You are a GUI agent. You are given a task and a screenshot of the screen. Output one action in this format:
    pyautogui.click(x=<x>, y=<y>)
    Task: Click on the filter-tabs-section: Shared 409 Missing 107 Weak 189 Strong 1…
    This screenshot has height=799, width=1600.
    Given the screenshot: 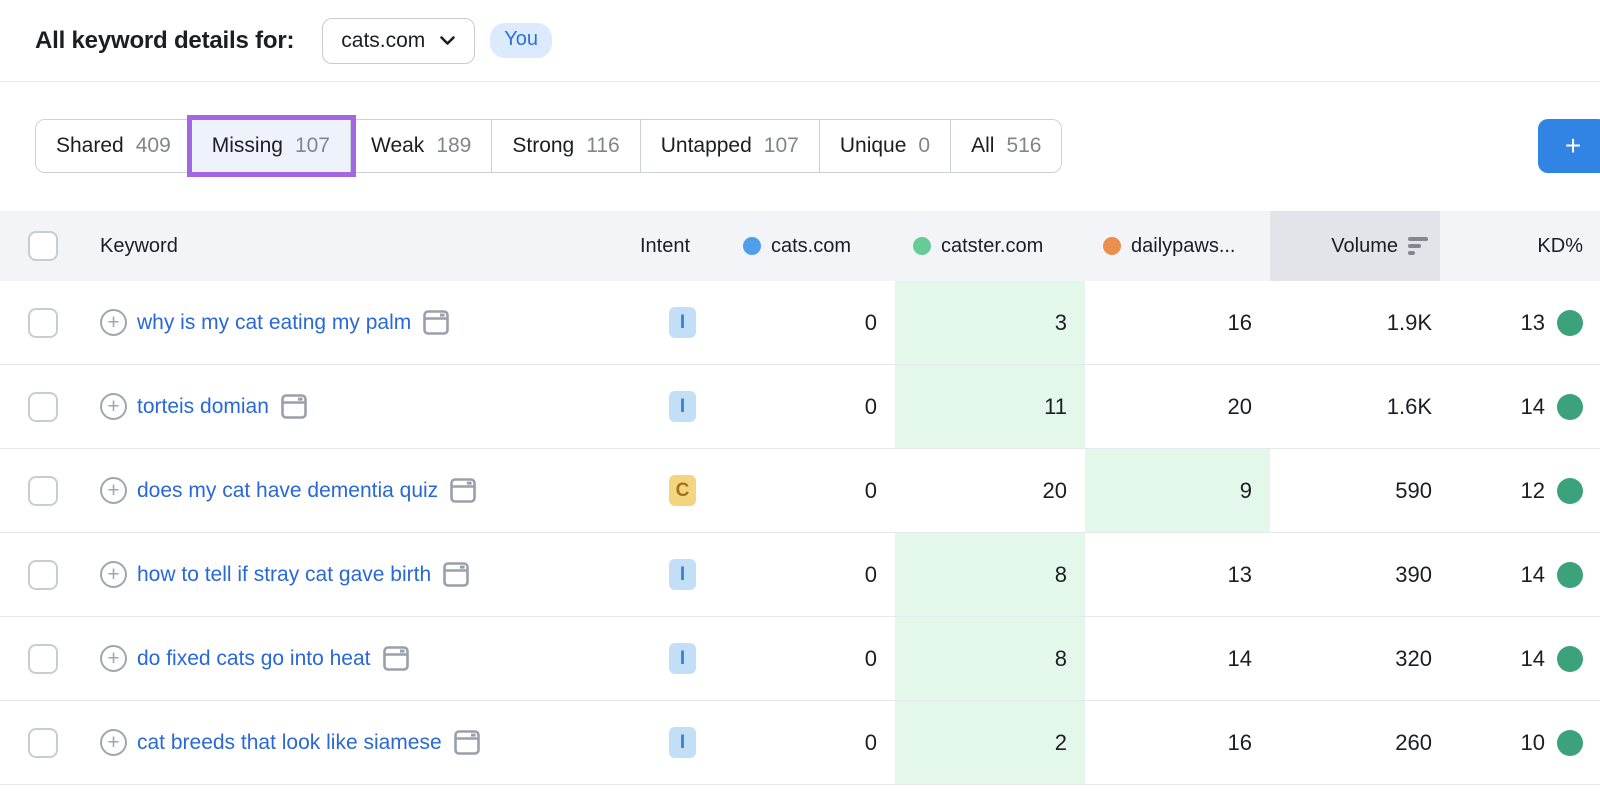 What is the action you would take?
    pyautogui.click(x=817, y=146)
    